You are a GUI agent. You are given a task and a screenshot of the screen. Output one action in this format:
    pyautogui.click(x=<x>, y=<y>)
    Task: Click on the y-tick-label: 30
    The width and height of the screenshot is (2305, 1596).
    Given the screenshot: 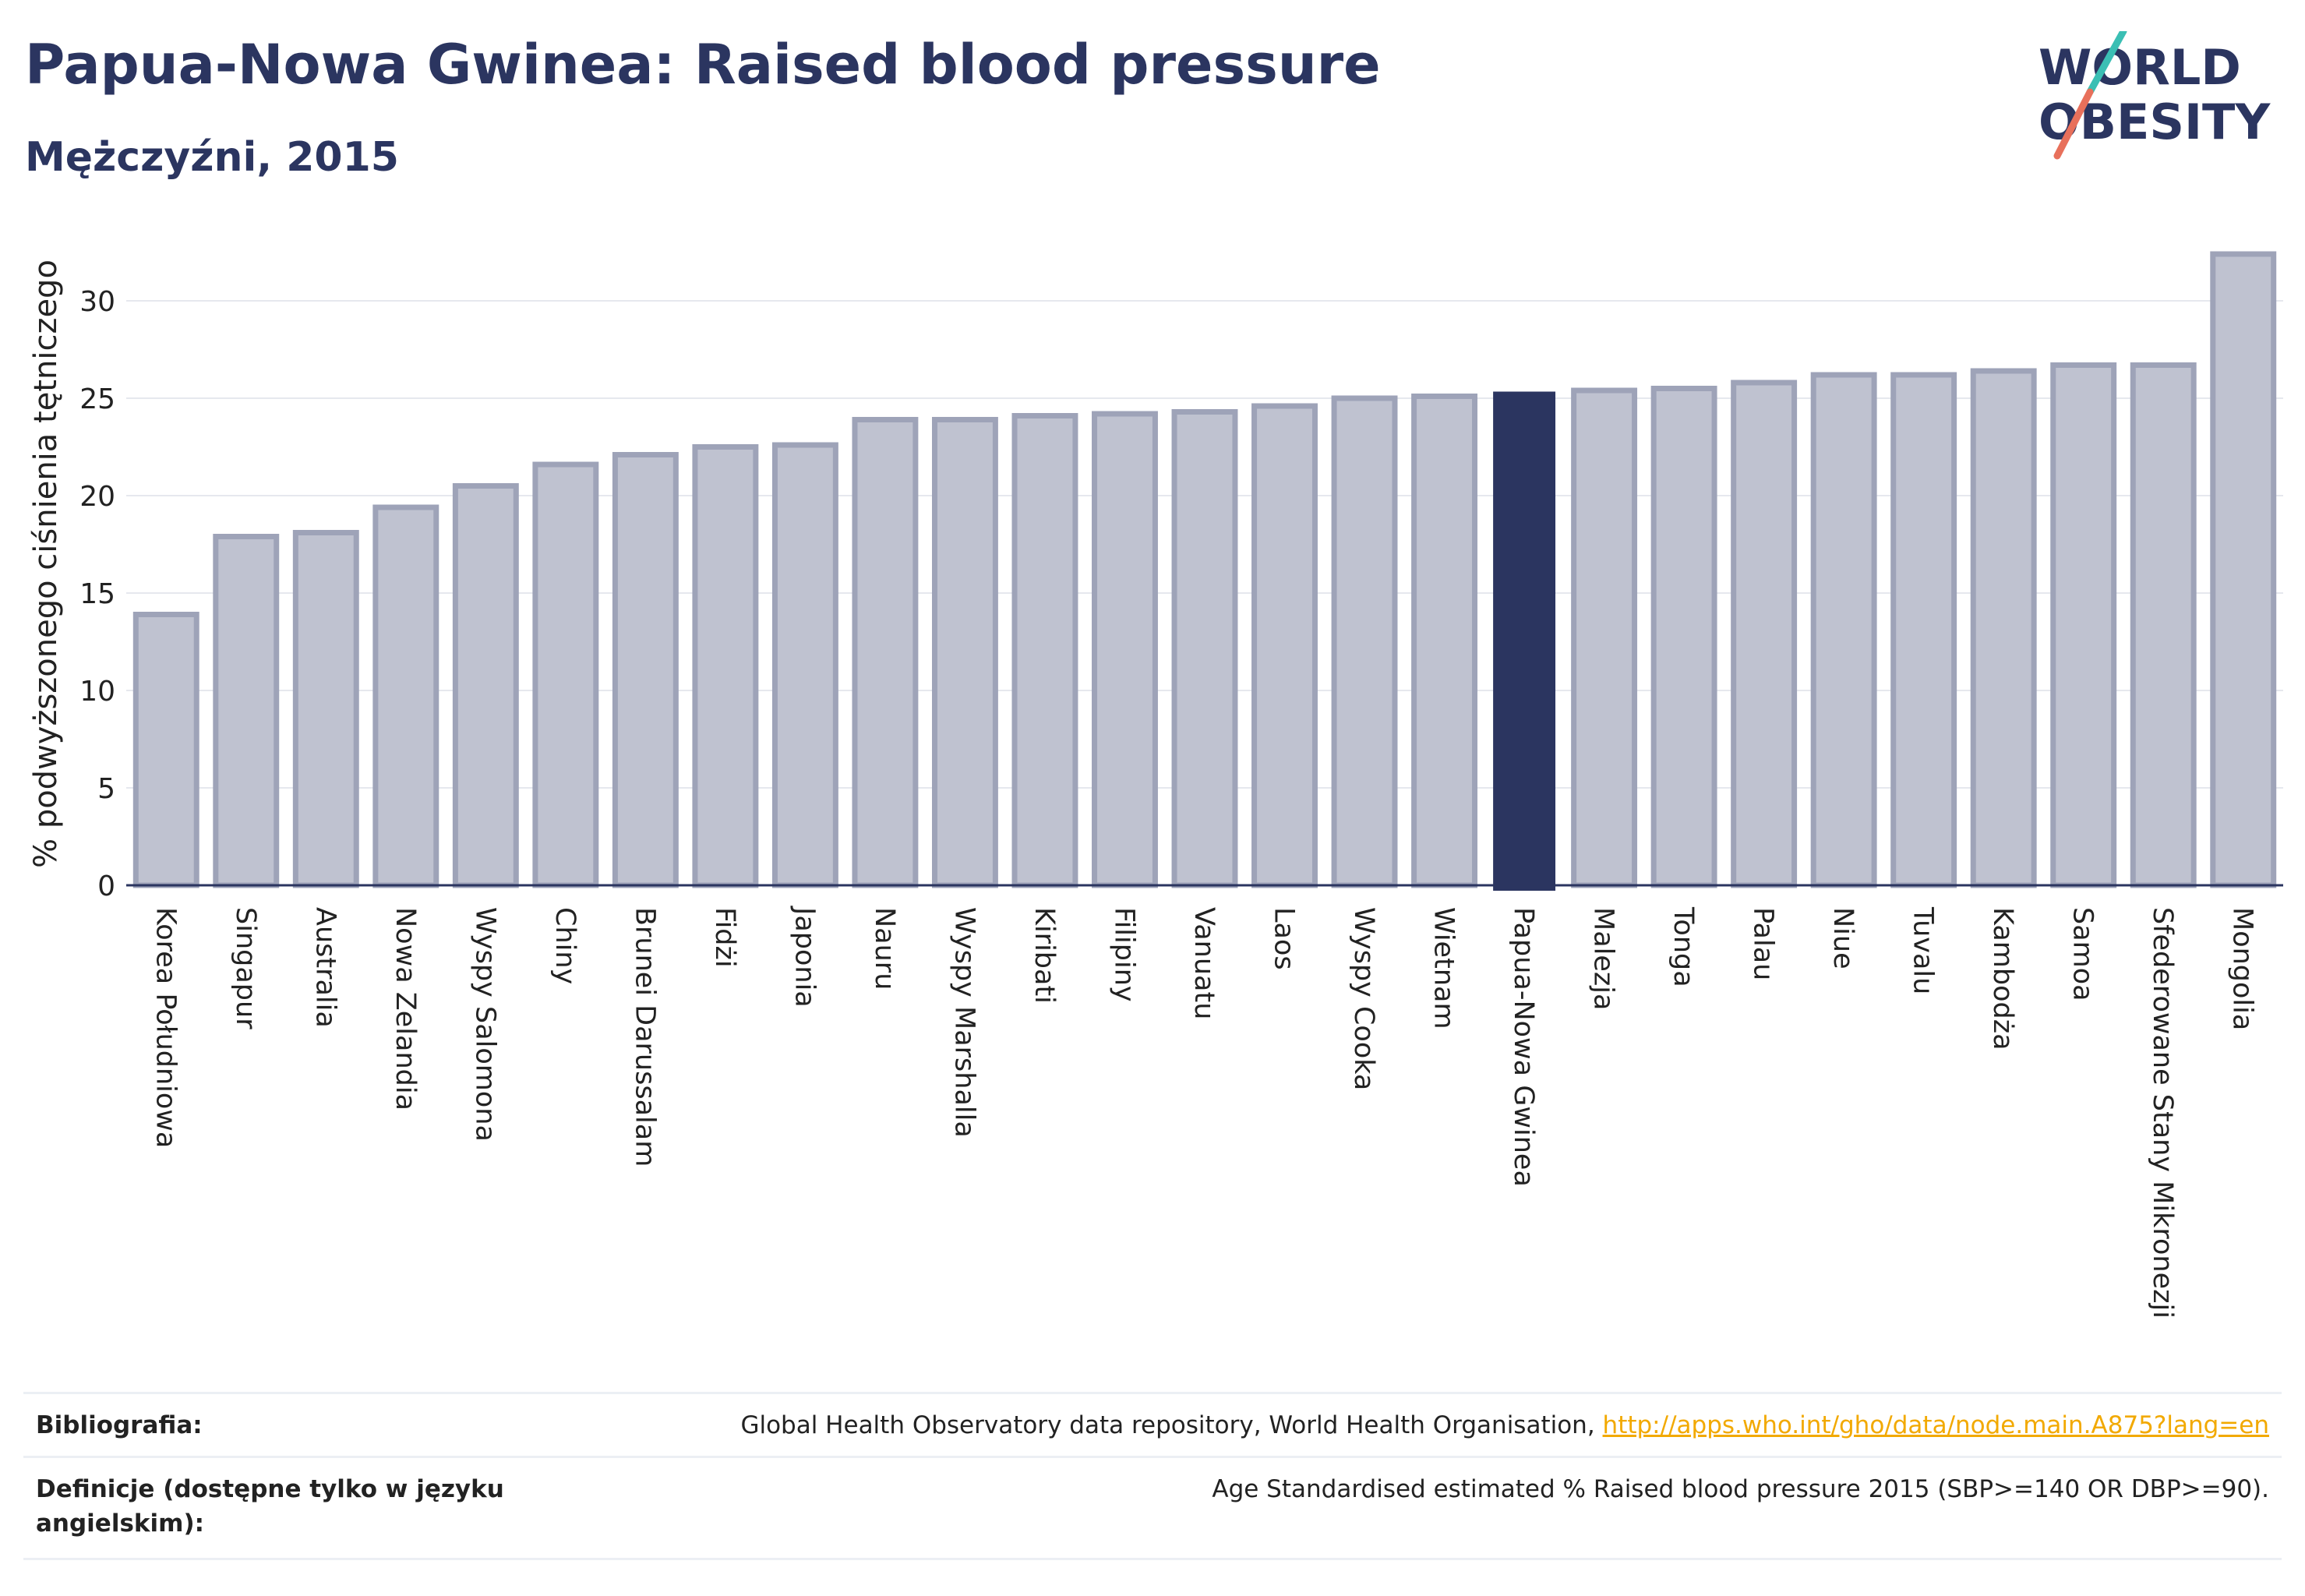 What is the action you would take?
    pyautogui.click(x=97, y=302)
    